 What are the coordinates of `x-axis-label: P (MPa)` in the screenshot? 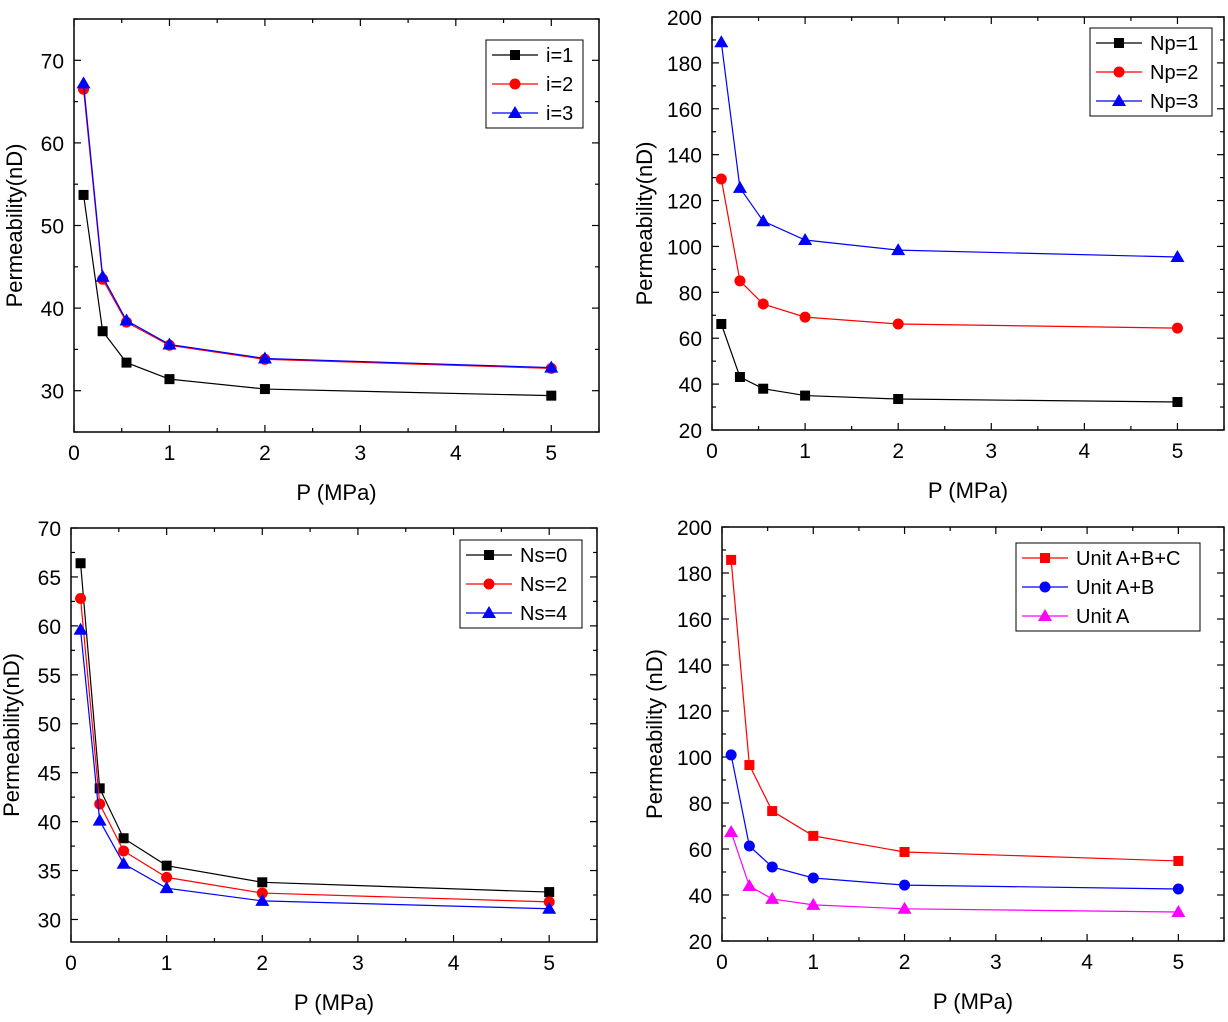 It's located at (973, 1001).